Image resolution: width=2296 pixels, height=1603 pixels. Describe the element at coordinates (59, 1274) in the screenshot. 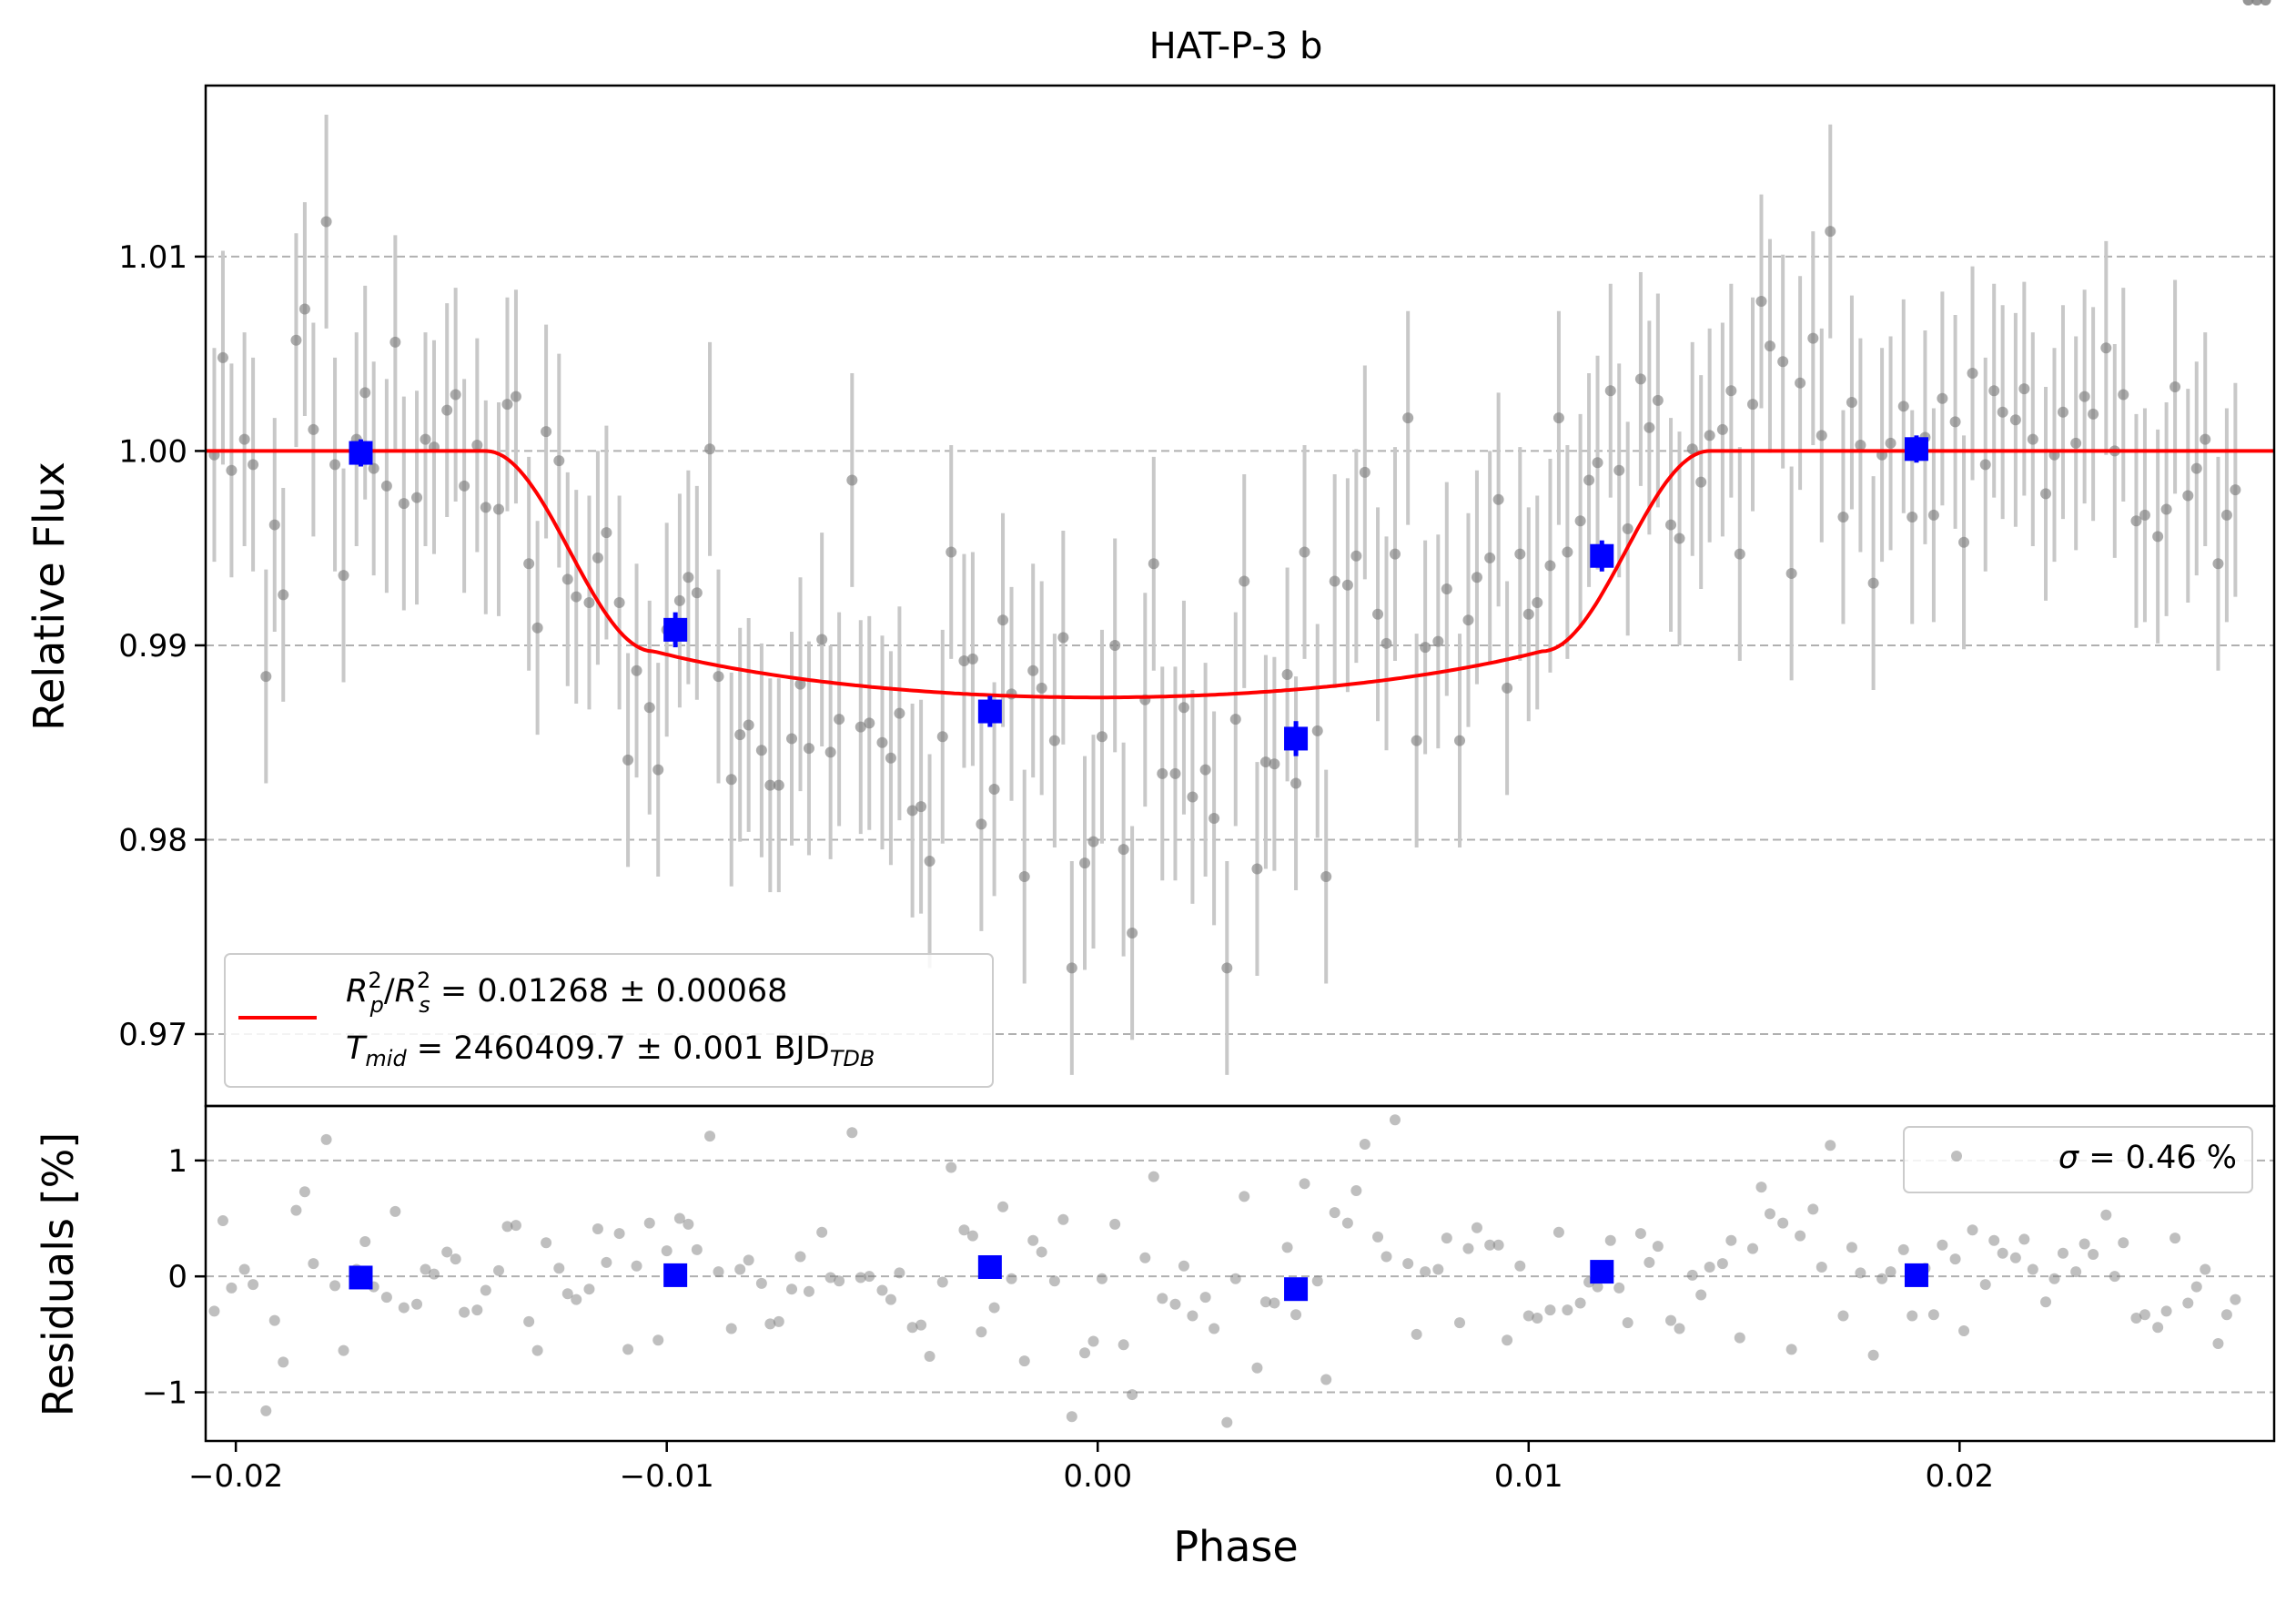

I see `residual-y-axis-label: Residuals [%]` at that location.